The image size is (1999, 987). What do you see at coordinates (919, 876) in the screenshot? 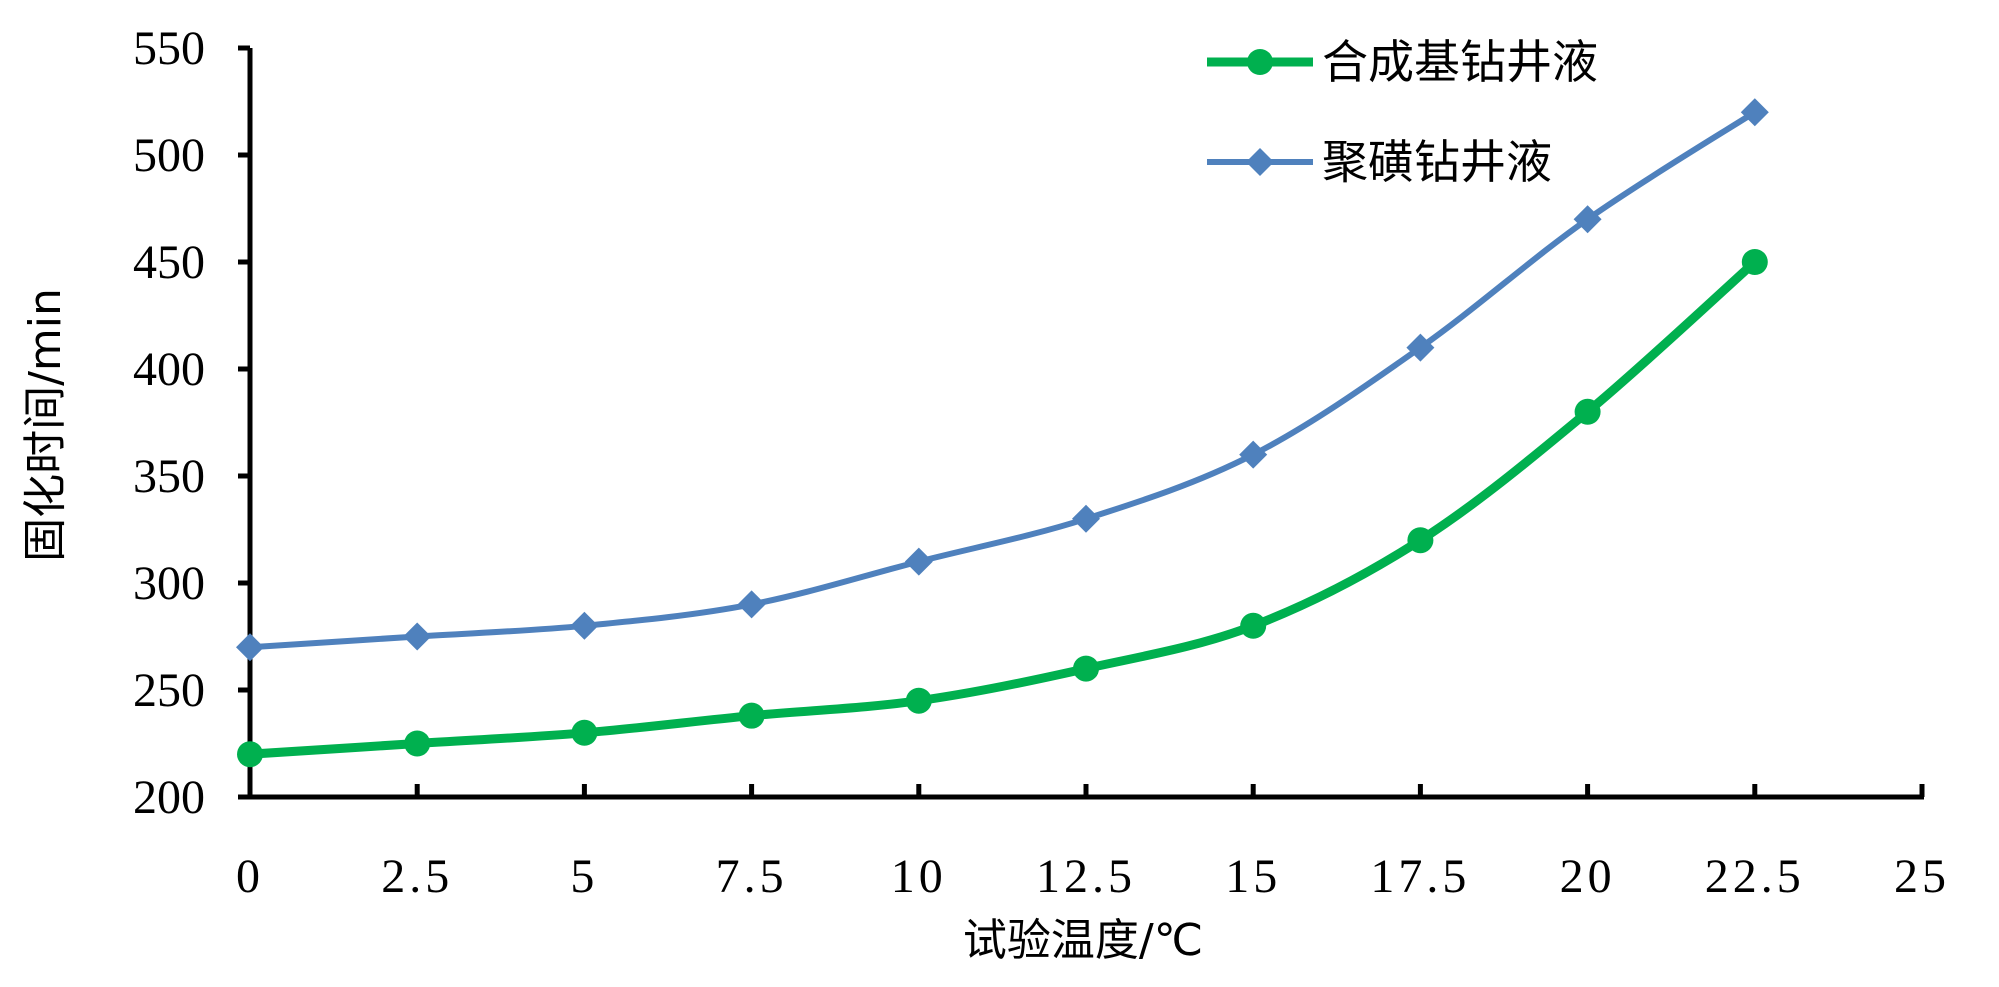
I see `x-tick-label: 10` at bounding box center [919, 876].